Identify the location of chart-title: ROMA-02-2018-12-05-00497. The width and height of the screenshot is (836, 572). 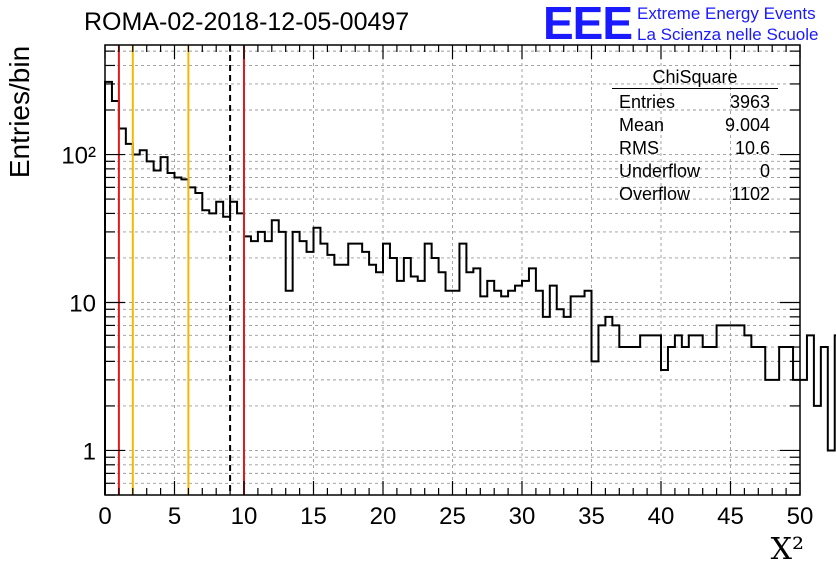
(247, 22).